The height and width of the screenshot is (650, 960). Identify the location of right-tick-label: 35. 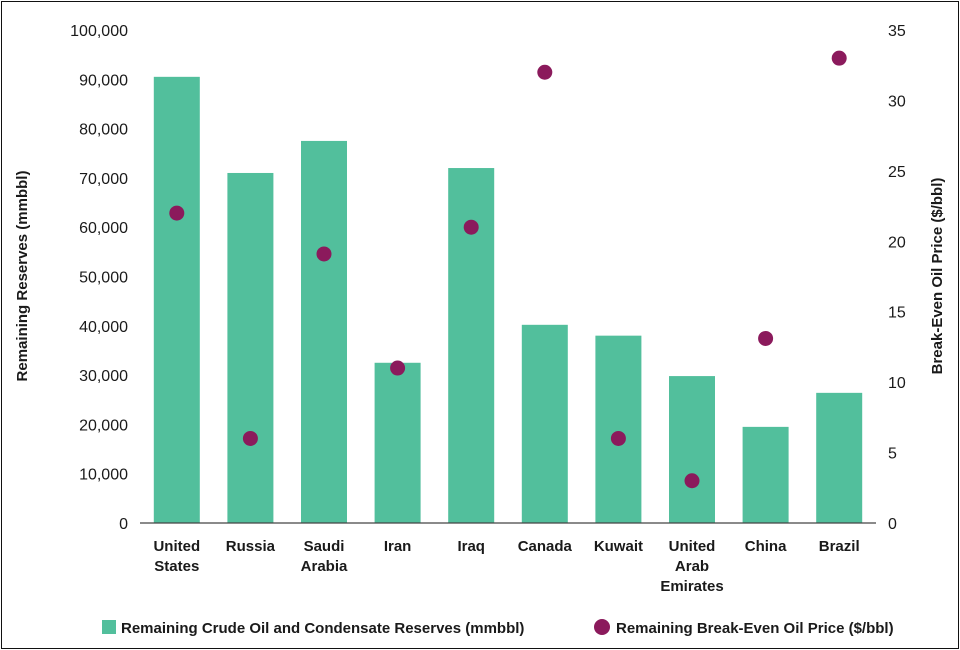
(897, 31).